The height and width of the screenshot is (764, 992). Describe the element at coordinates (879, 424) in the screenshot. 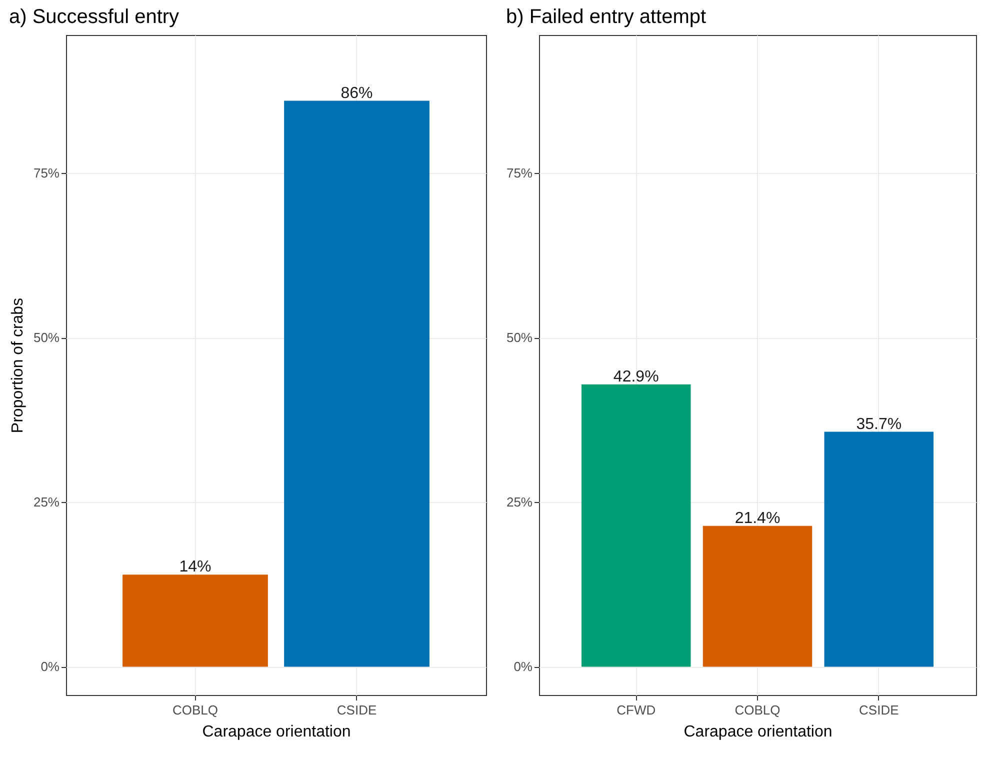

I see `data-label: 35.7%` at that location.